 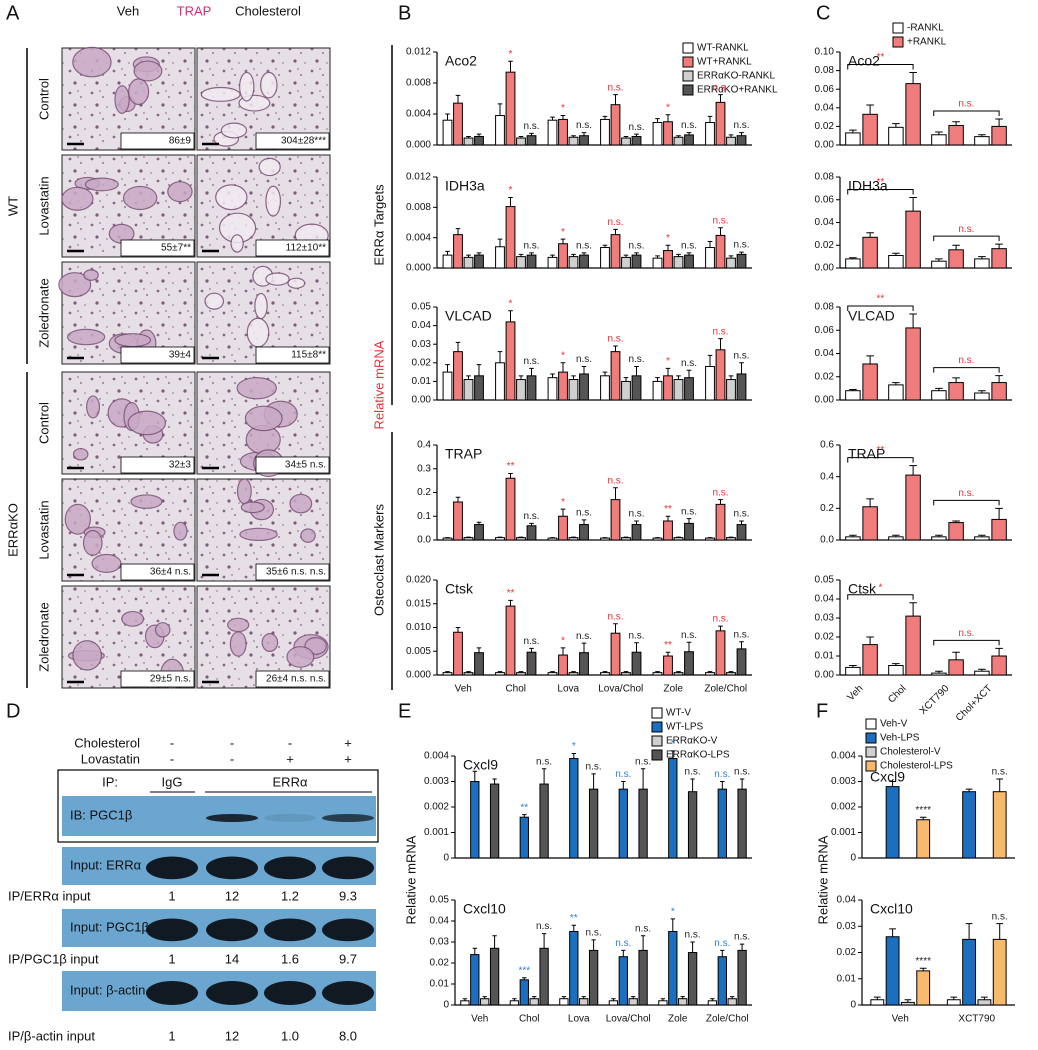 What do you see at coordinates (843, 832) in the screenshot?
I see `y-tick-label: 0.001` at bounding box center [843, 832].